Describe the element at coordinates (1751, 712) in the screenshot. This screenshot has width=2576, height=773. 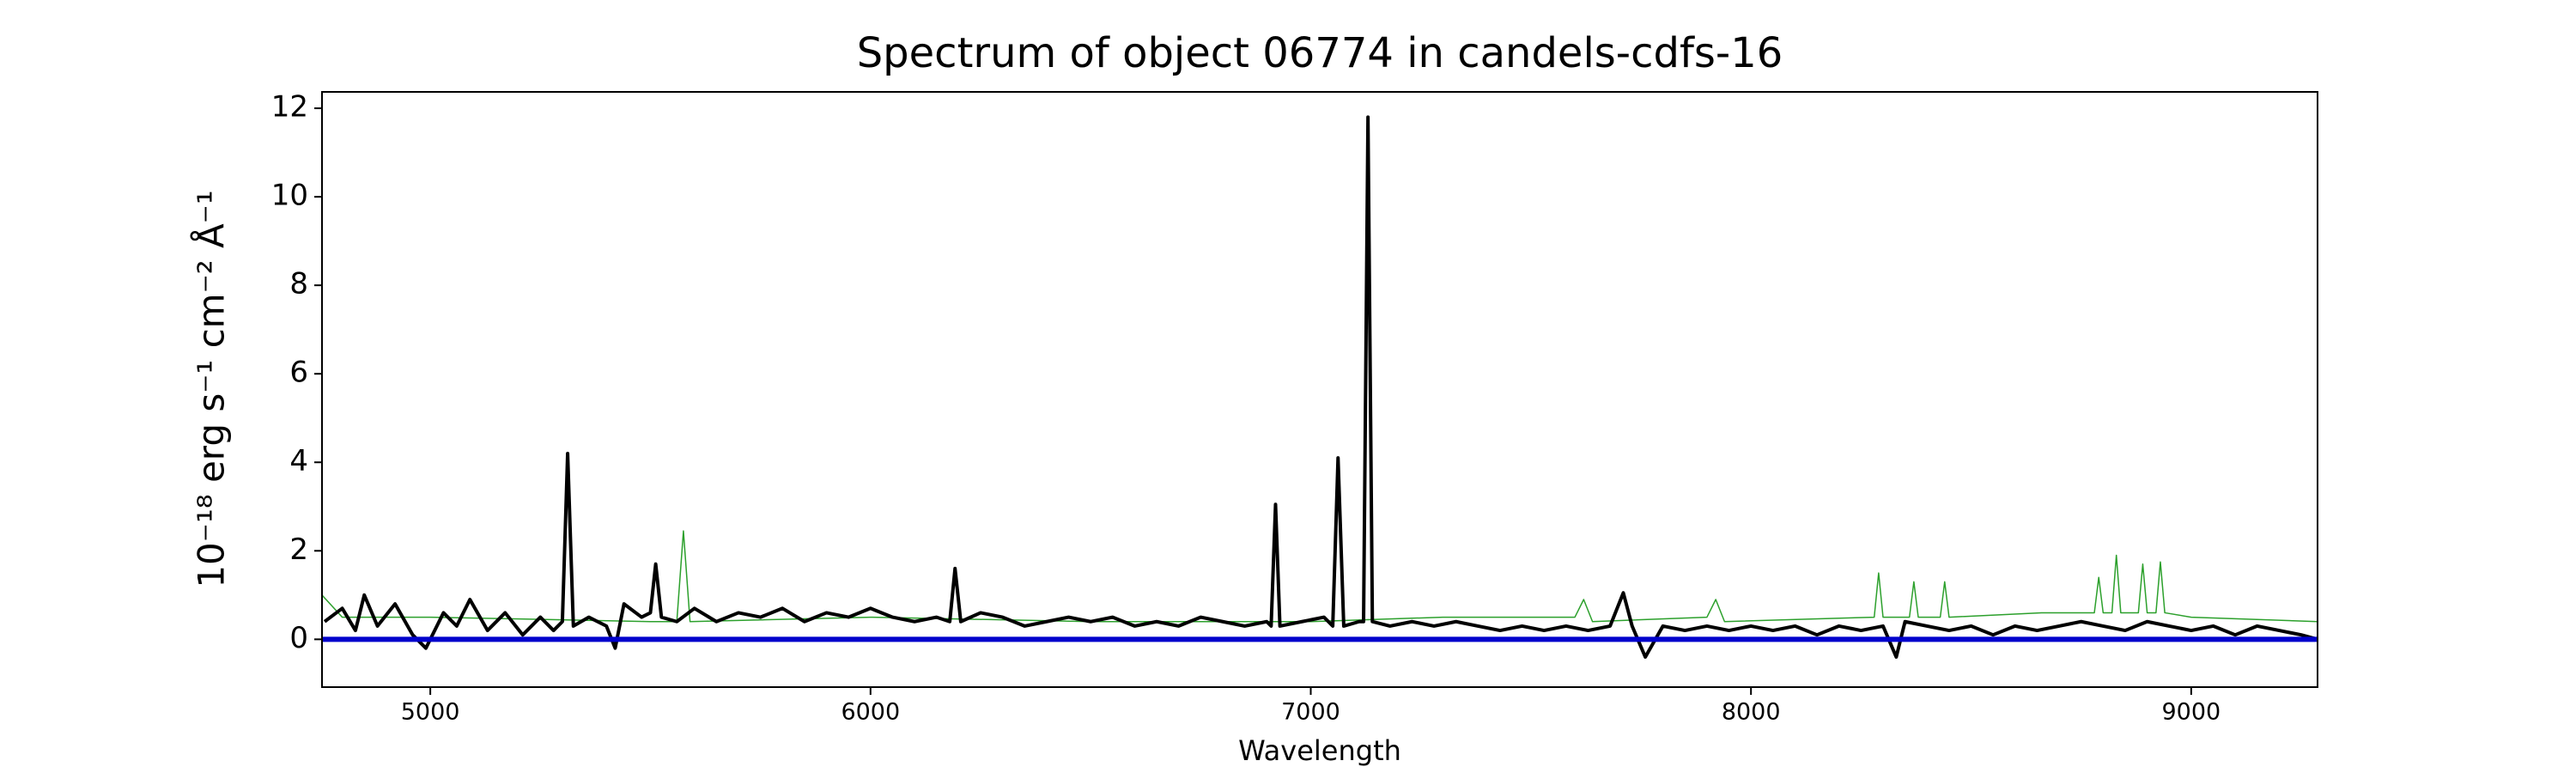
I see `x-tick-label: 8000` at that location.